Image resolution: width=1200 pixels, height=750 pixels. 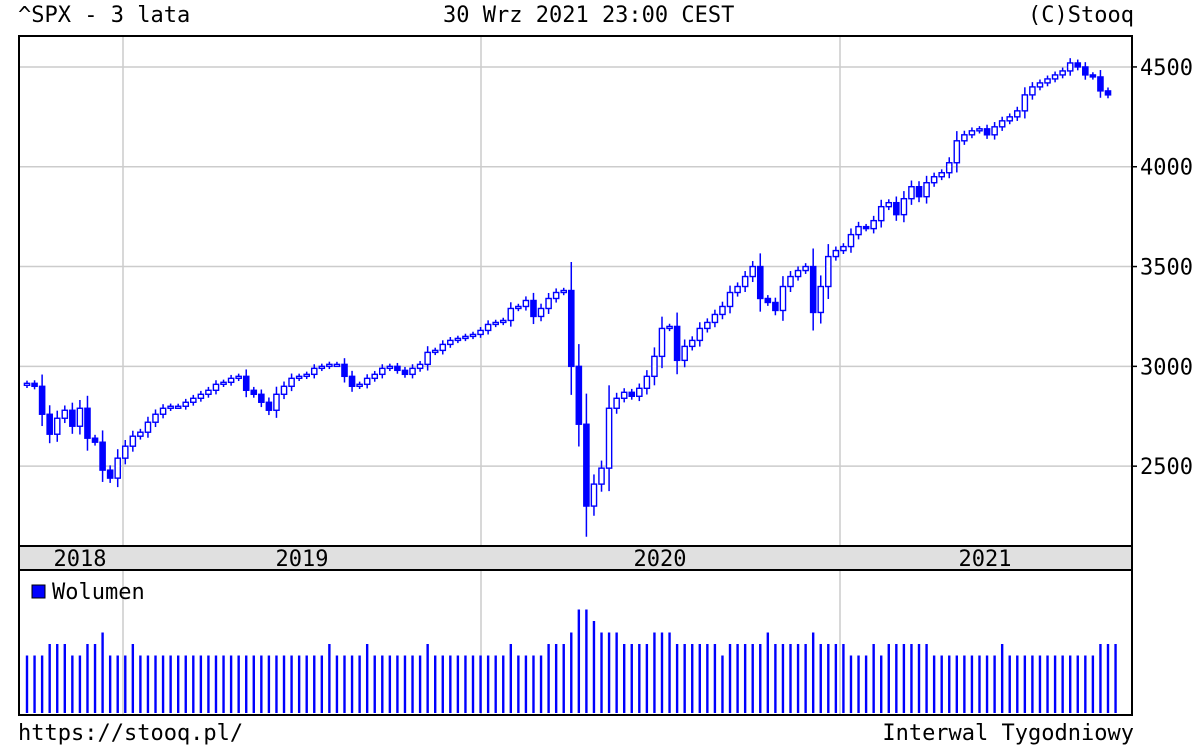 I want to click on x-tick-label: 2019, so click(x=302, y=559).